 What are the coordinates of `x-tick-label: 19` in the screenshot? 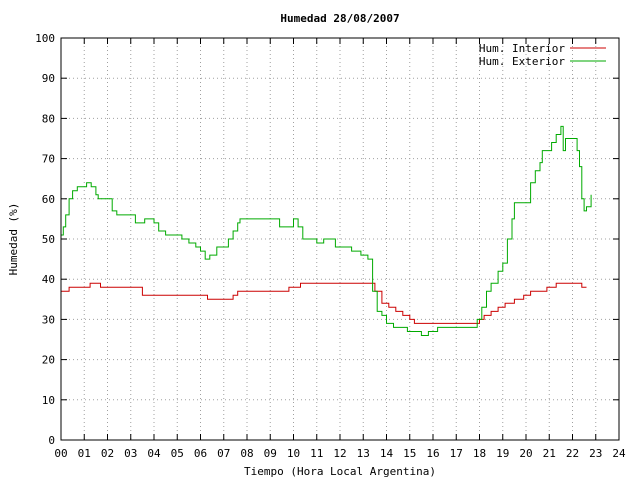 It's located at (502, 453).